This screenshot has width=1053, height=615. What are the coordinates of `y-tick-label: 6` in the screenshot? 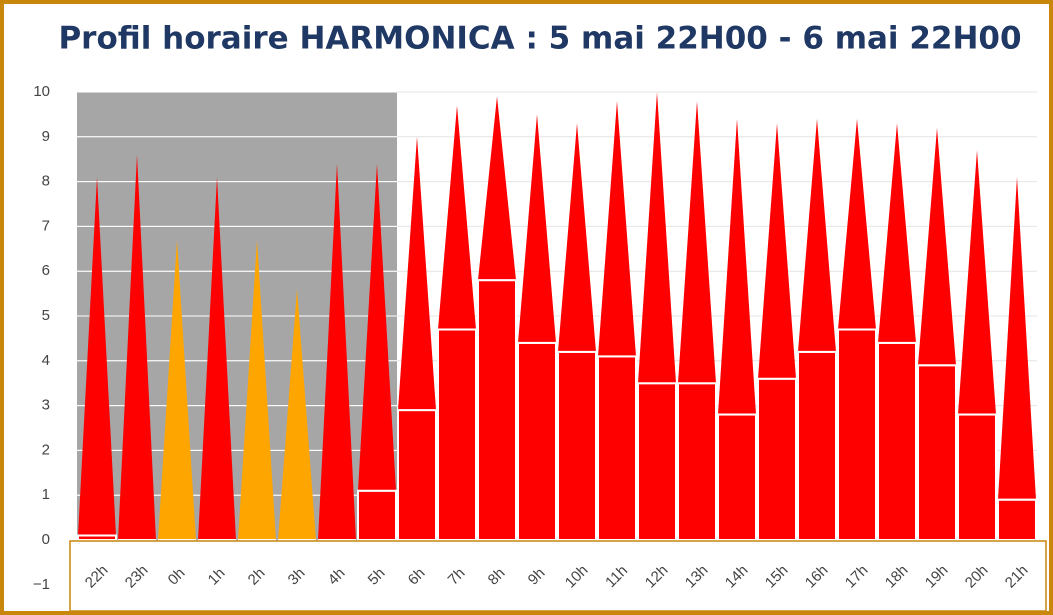 It's located at (46, 270).